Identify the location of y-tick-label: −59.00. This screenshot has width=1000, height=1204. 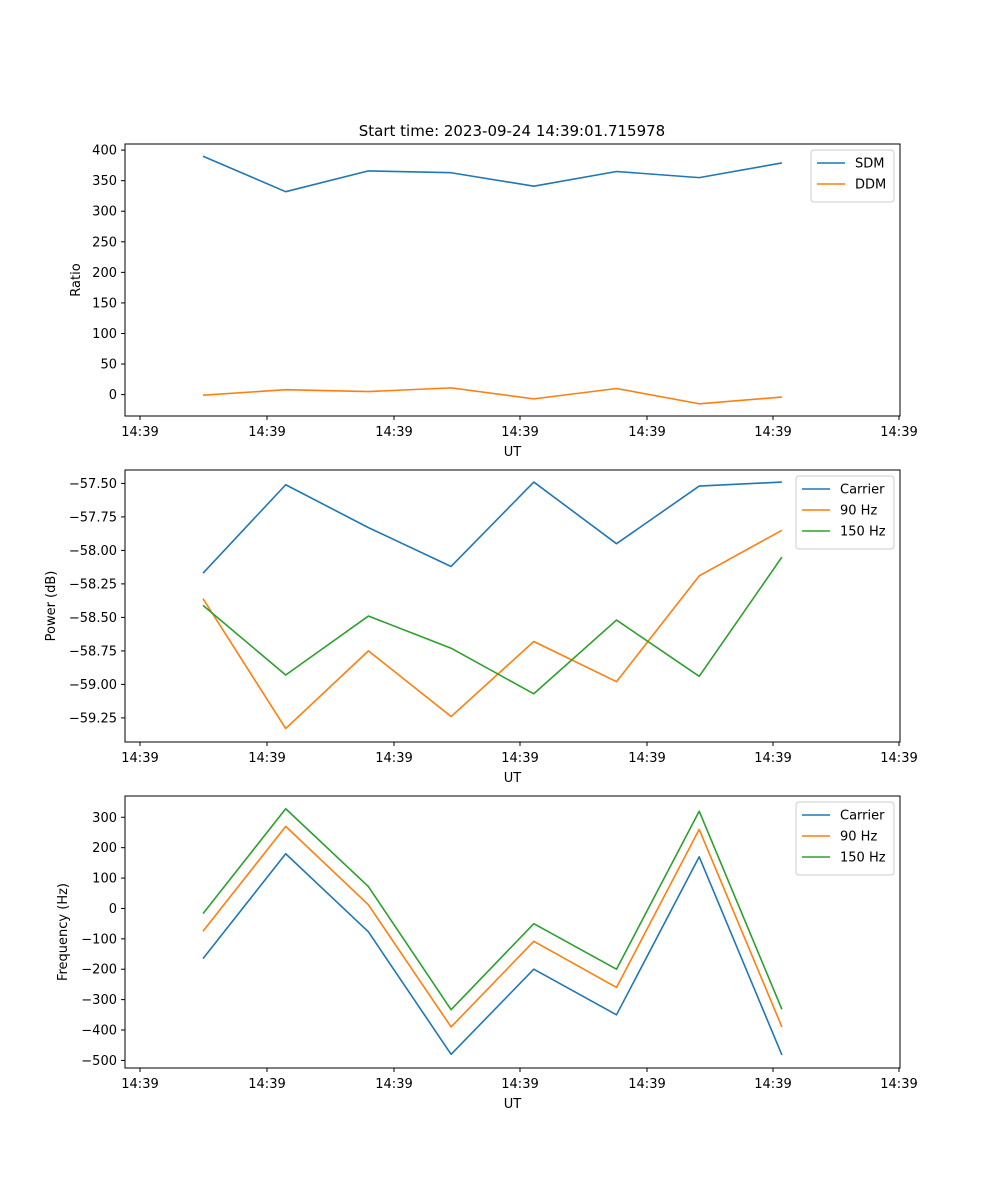
(93, 685).